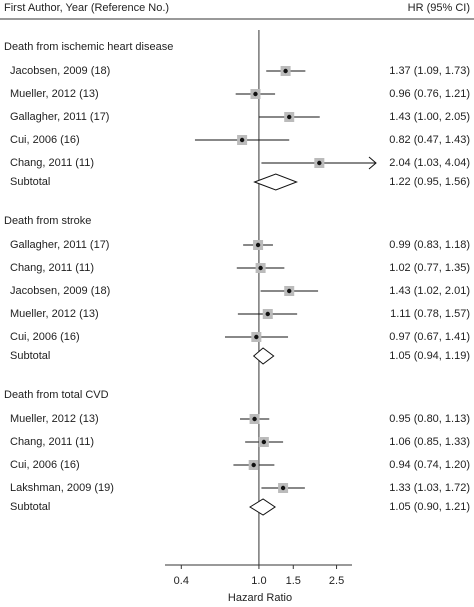 The width and height of the screenshot is (474, 607). I want to click on hr-label: 1.05 (0.90, 1.21), so click(429, 507).